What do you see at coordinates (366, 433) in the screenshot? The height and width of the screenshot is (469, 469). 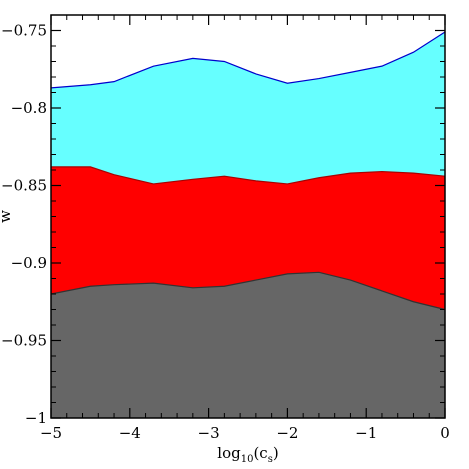 I see `x-tick-label: −1` at bounding box center [366, 433].